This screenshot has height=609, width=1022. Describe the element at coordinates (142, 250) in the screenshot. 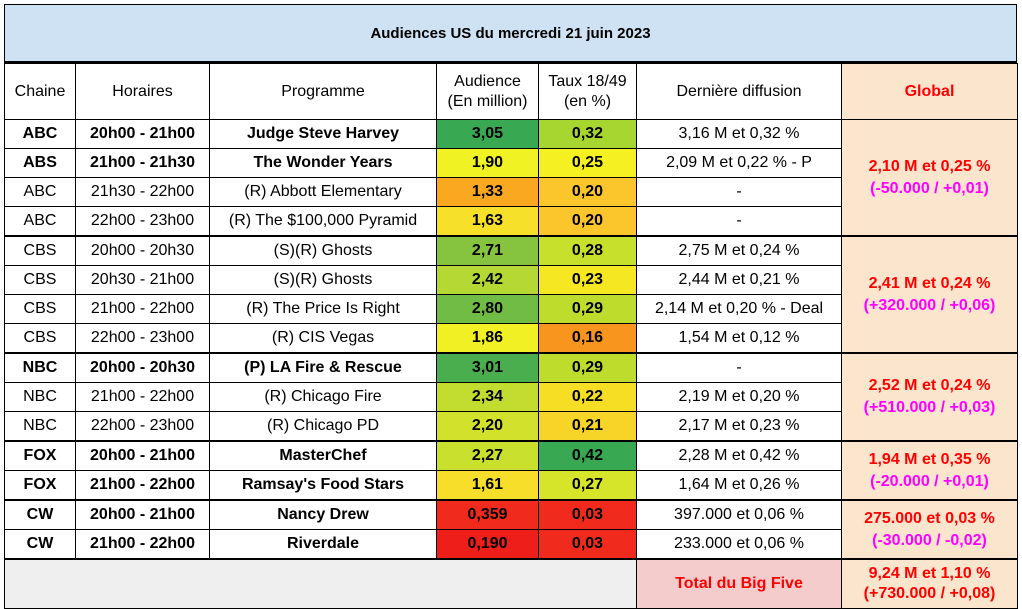

I see `time-cell: 20h00 - 20h30` at that location.